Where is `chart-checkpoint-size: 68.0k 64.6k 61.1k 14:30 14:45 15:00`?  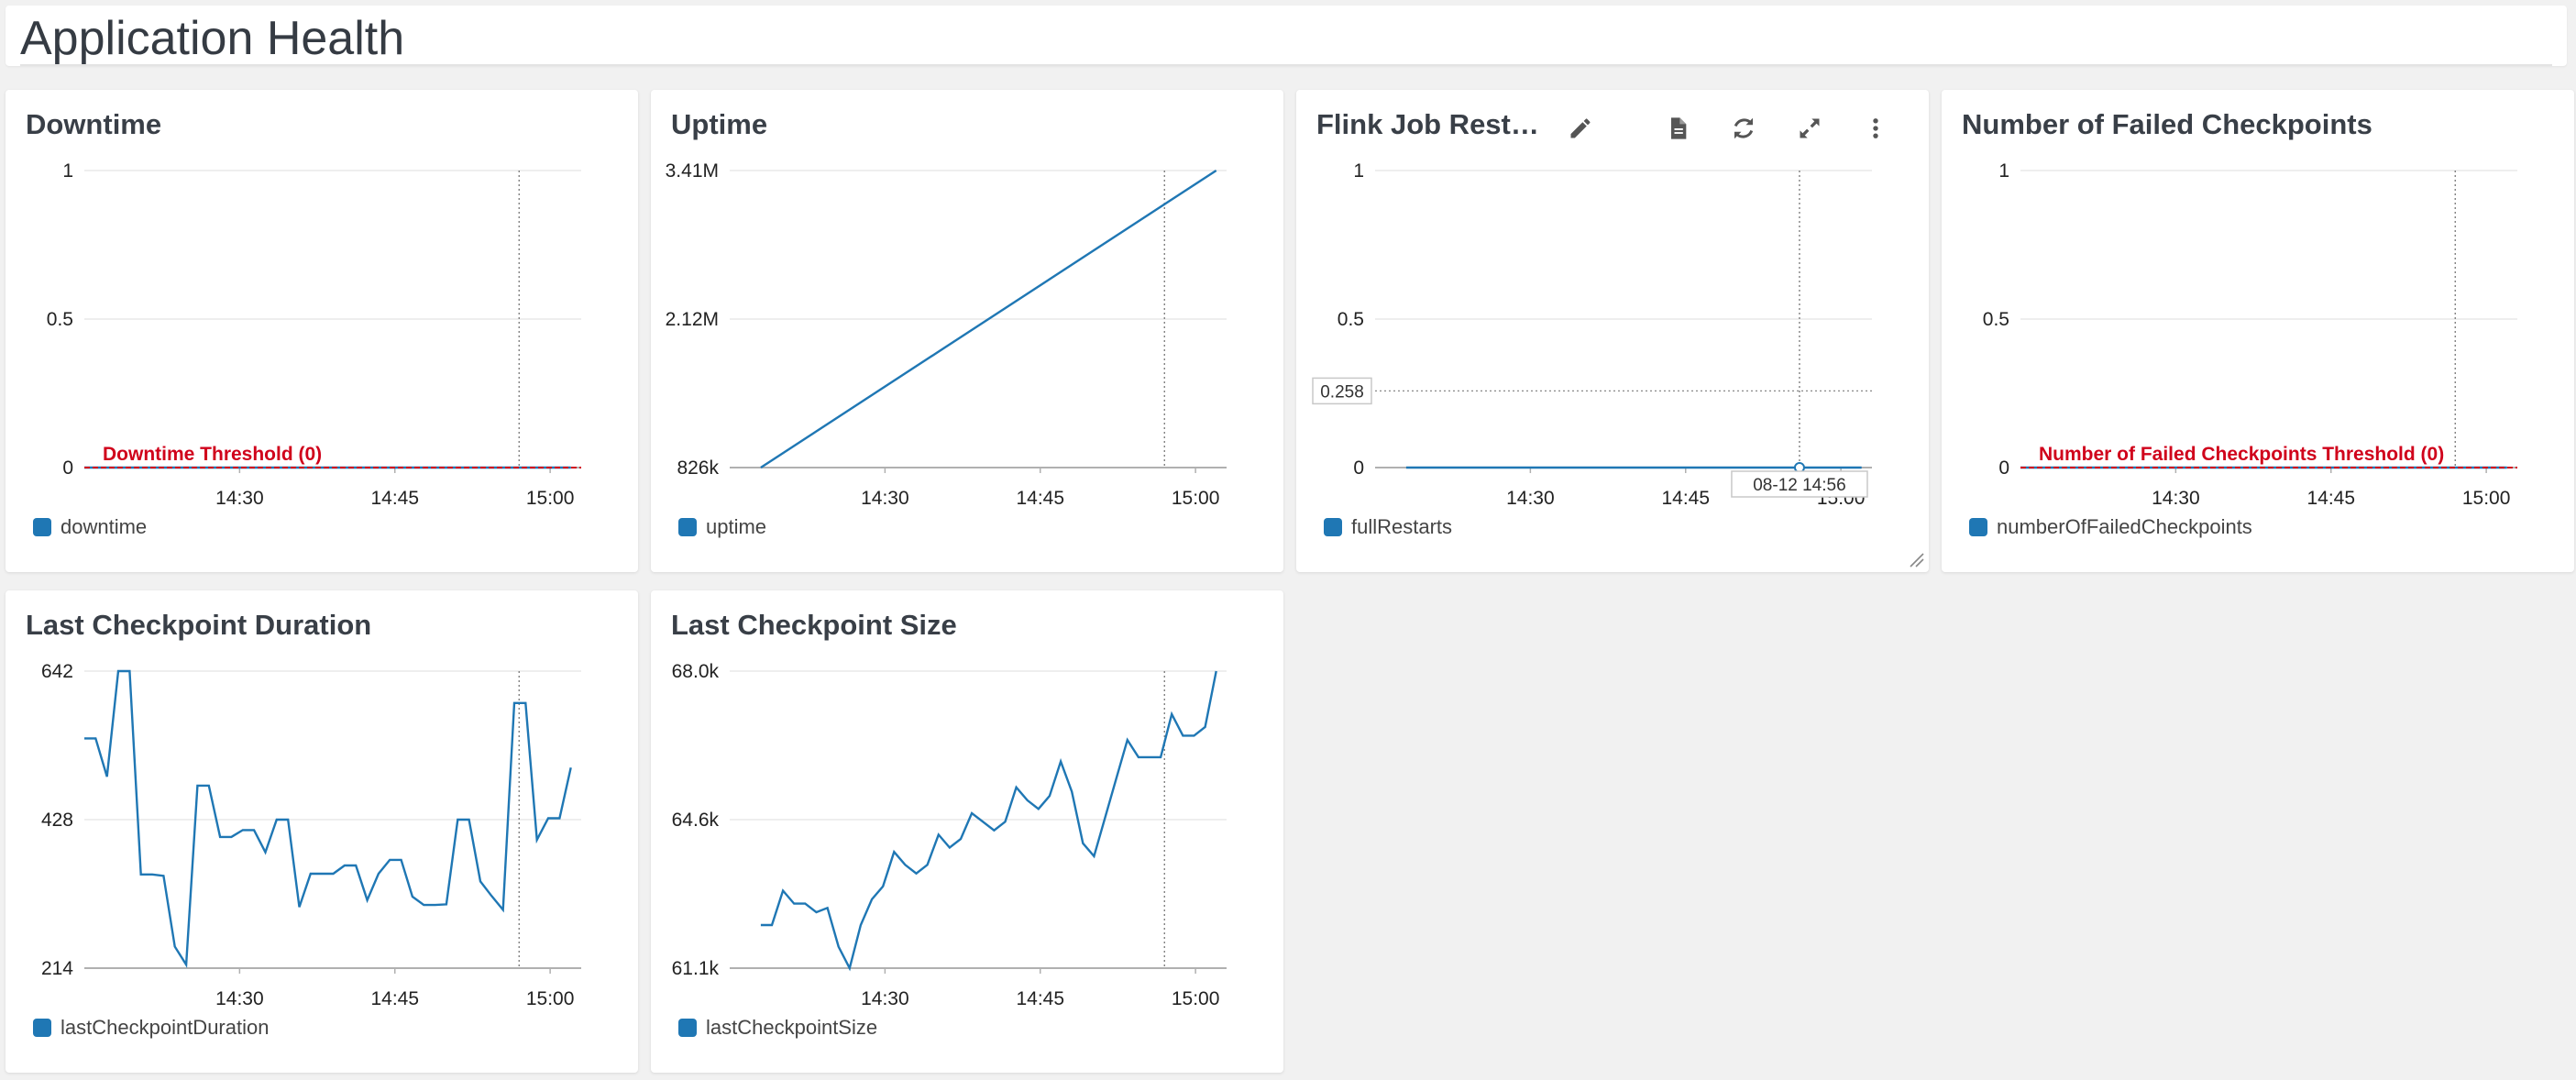 chart-checkpoint-size: 68.0k 64.6k 61.1k 14:30 14:45 15:00 is located at coordinates (949, 835).